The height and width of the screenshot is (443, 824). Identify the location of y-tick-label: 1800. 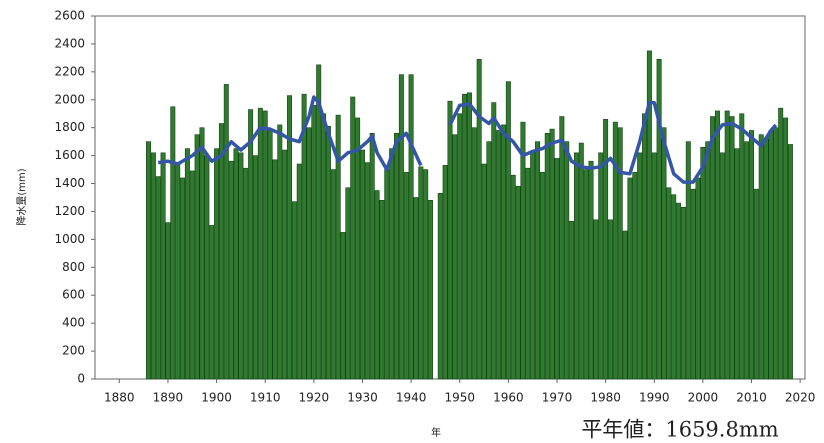
(69, 127).